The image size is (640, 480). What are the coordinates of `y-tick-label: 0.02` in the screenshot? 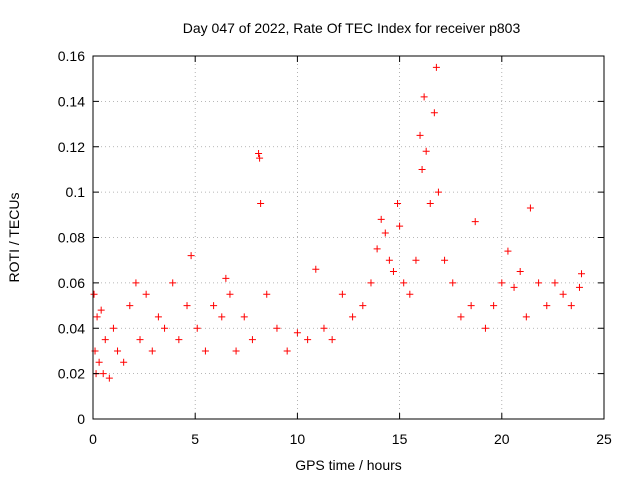 It's located at (71, 374).